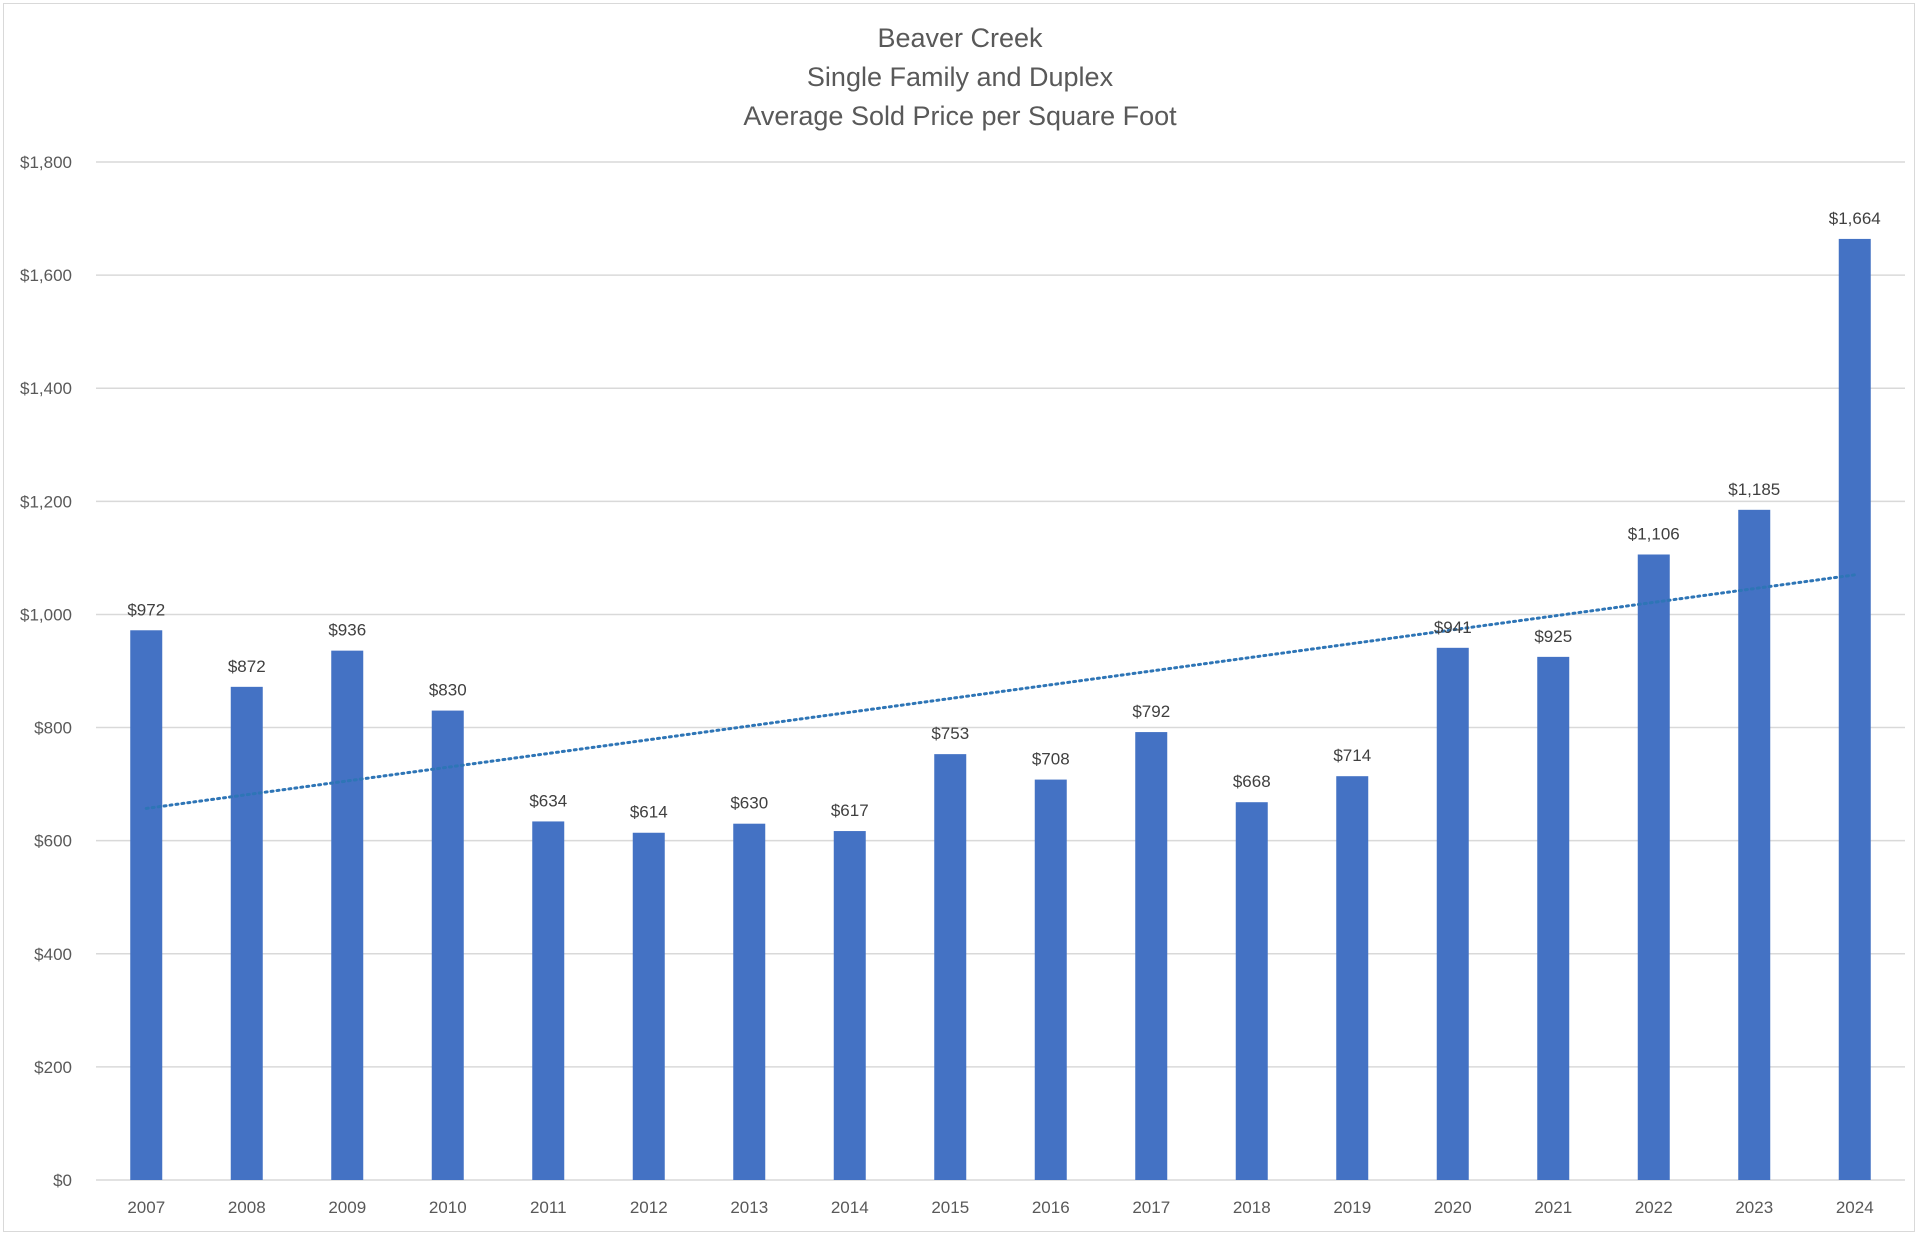 The width and height of the screenshot is (1920, 1237). I want to click on y-tick-label: $1,200, so click(46, 501).